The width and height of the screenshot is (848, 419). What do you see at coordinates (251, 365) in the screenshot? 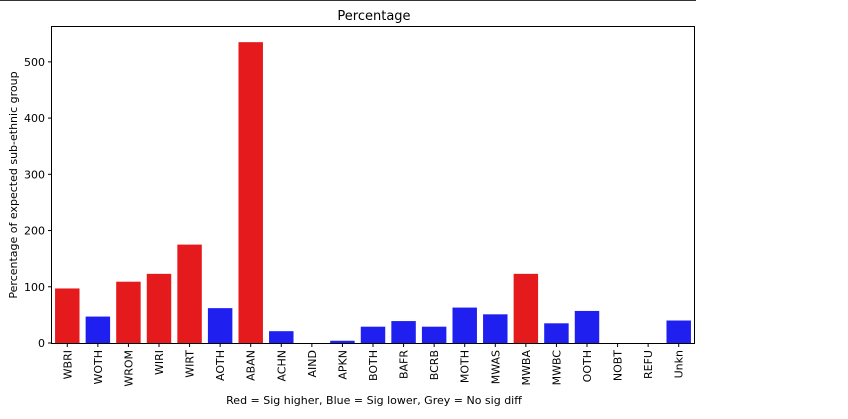
I see `x-tick-label: ABAN` at bounding box center [251, 365].